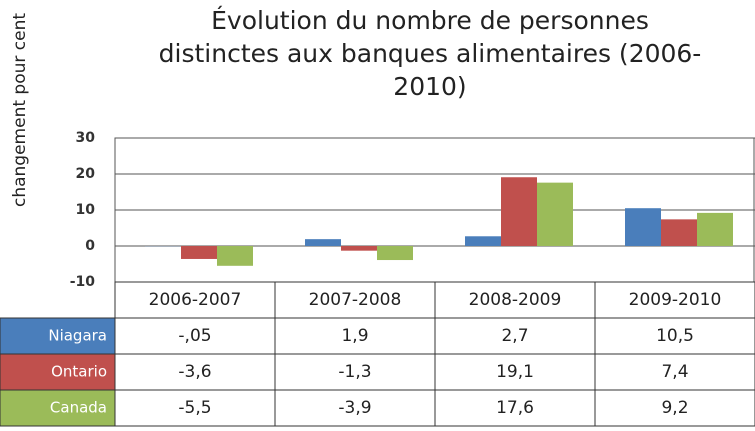 The width and height of the screenshot is (755, 431). Describe the element at coordinates (77, 336) in the screenshot. I see `legend-label: Niagara` at that location.